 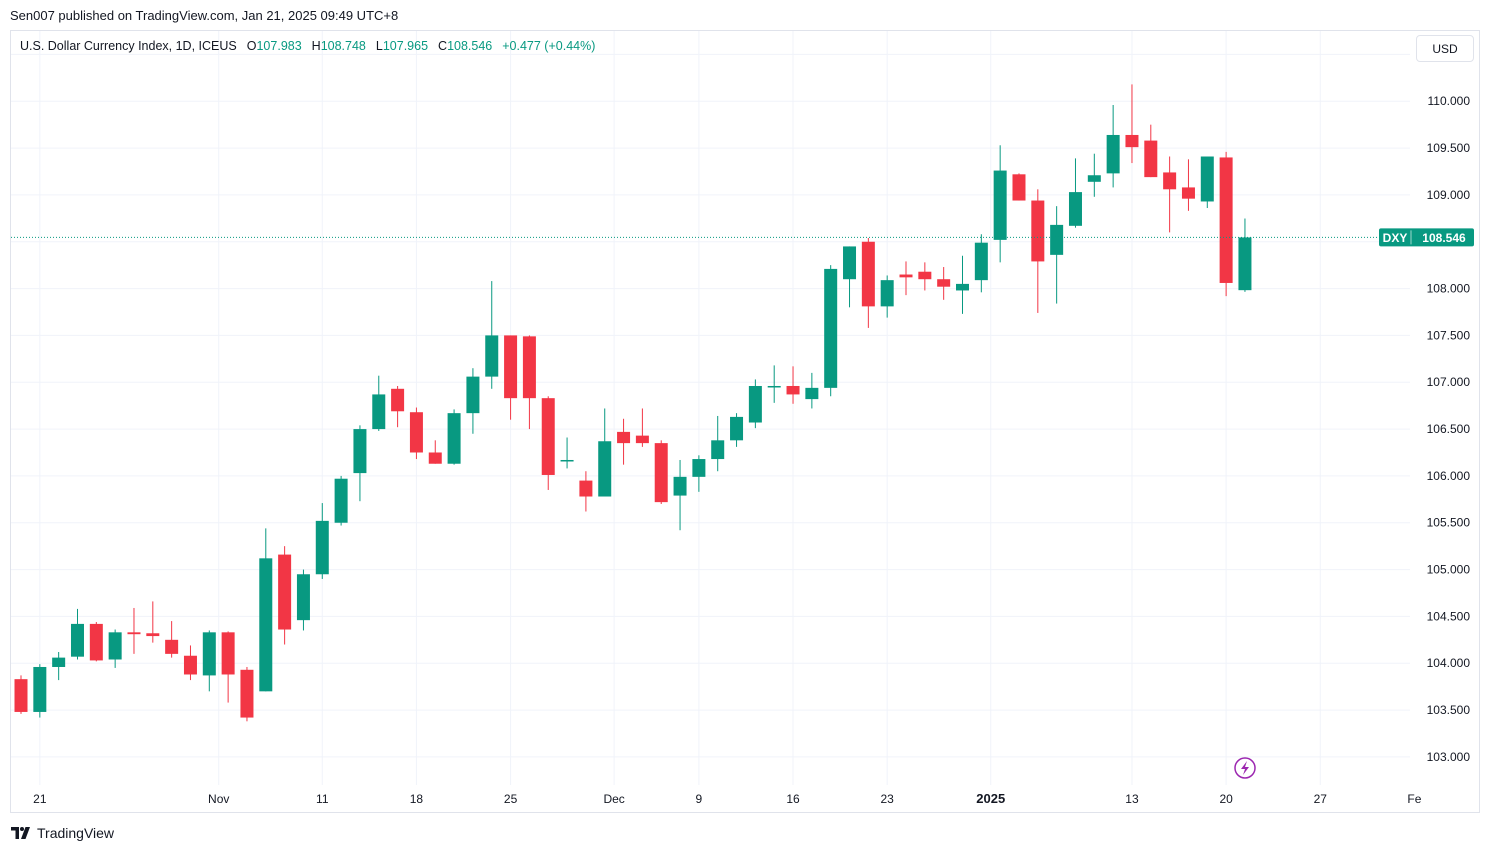 What do you see at coordinates (549, 46) in the screenshot?
I see `change-value: +0.477 (+0.44%)` at bounding box center [549, 46].